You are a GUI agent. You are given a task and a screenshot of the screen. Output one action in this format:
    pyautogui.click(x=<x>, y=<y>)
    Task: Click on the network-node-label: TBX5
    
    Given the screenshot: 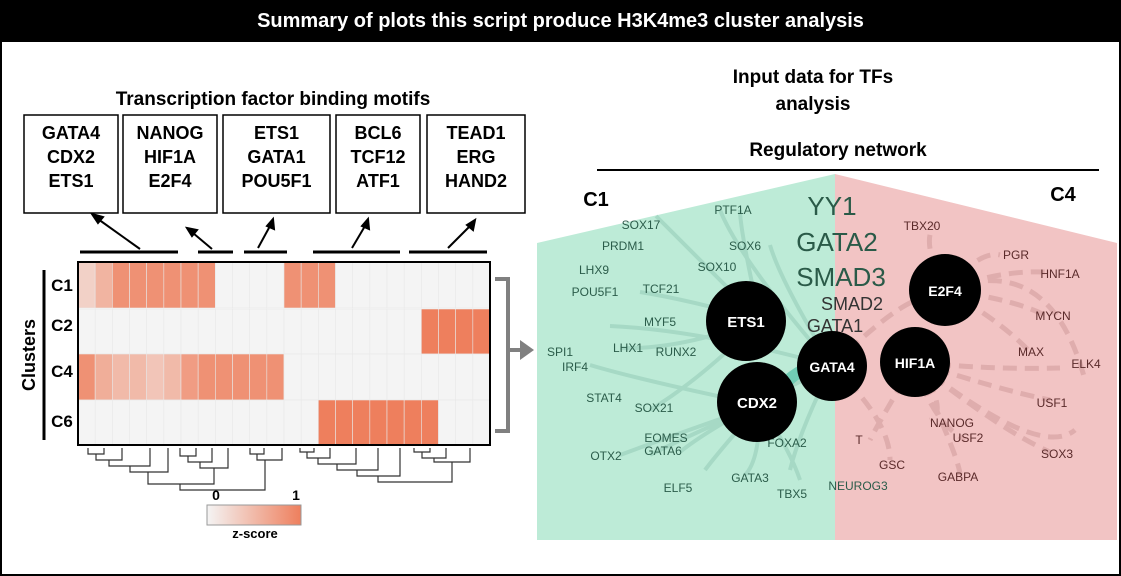 What is the action you would take?
    pyautogui.click(x=792, y=494)
    